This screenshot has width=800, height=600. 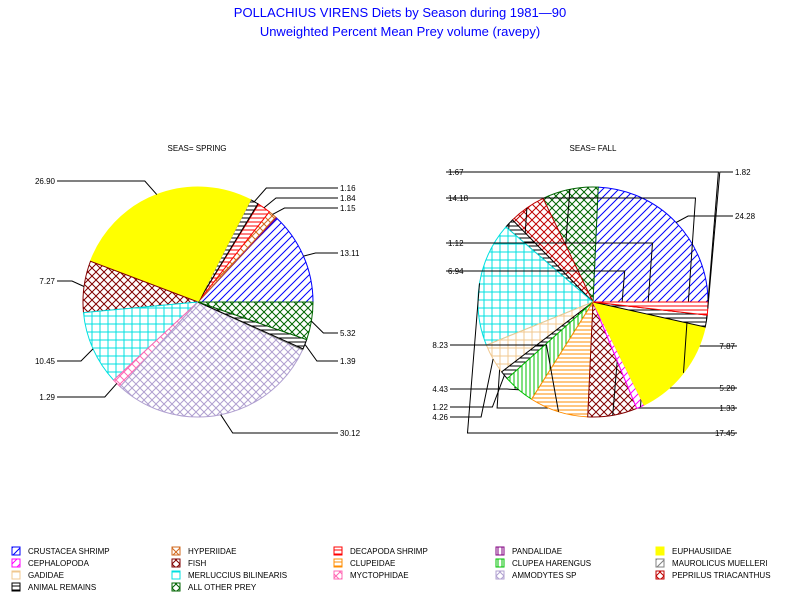 I want to click on fall-leader-merluccius-bilinearis, so click(x=601, y=358).